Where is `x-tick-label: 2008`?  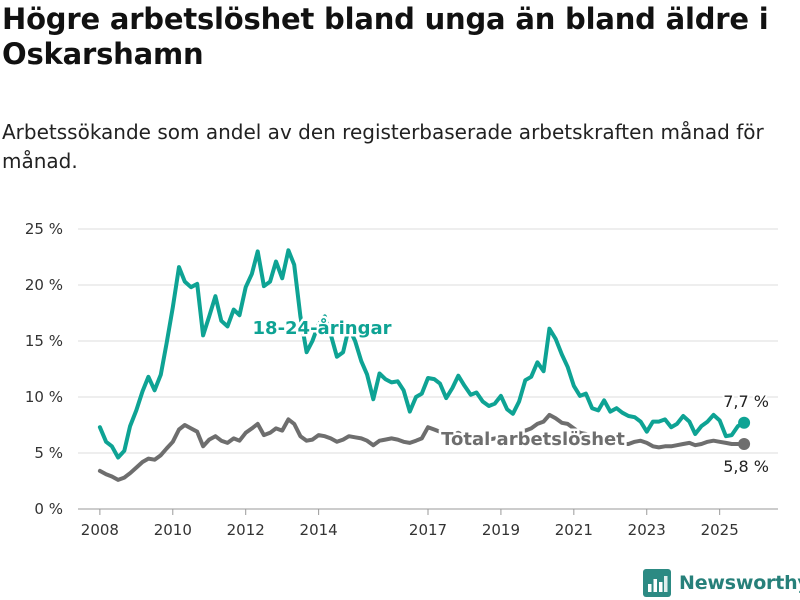 x-tick-label: 2008 is located at coordinates (100, 530).